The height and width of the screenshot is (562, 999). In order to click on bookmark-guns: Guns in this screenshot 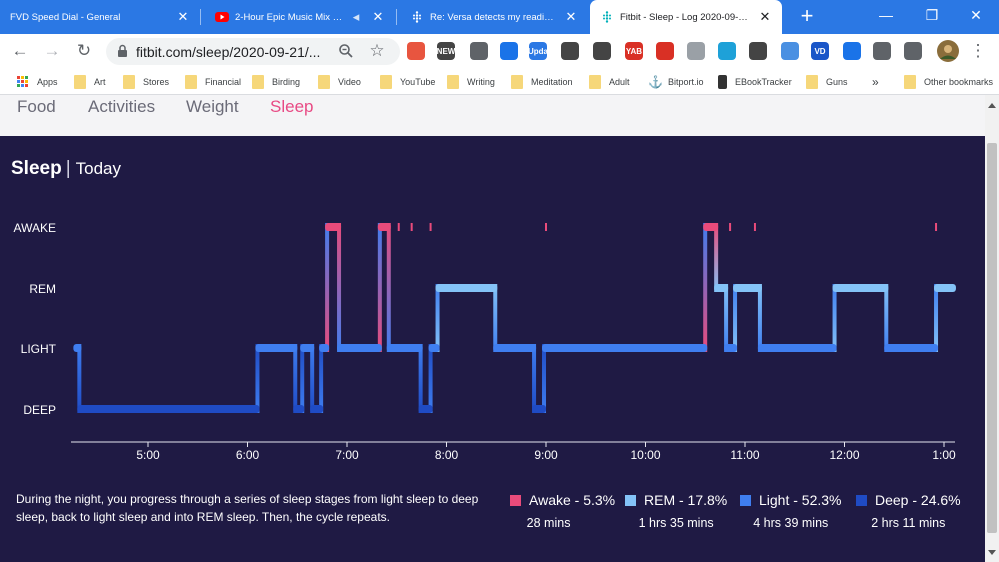, I will do `click(827, 81)`.